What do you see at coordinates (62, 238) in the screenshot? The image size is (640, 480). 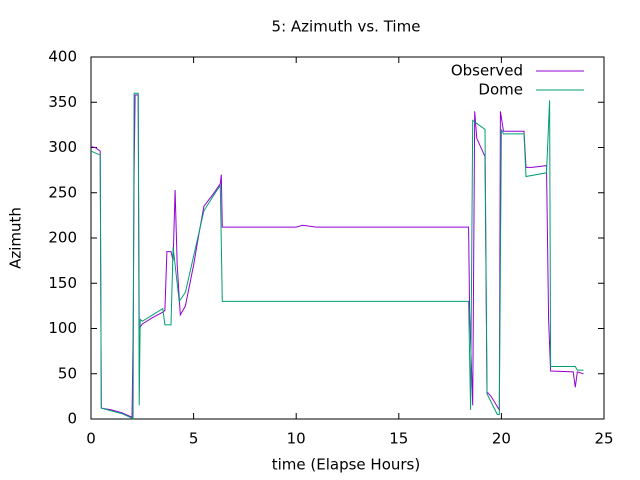 I see `y-tick-label: 200` at bounding box center [62, 238].